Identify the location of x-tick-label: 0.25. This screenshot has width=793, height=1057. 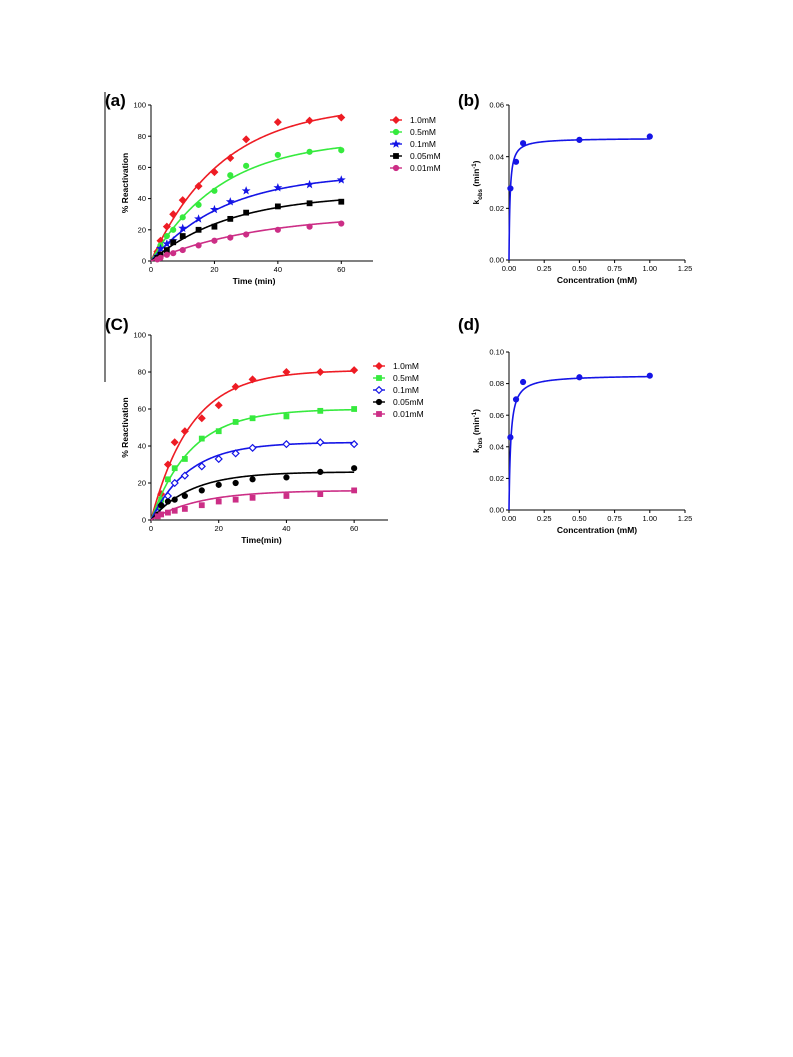
(544, 268).